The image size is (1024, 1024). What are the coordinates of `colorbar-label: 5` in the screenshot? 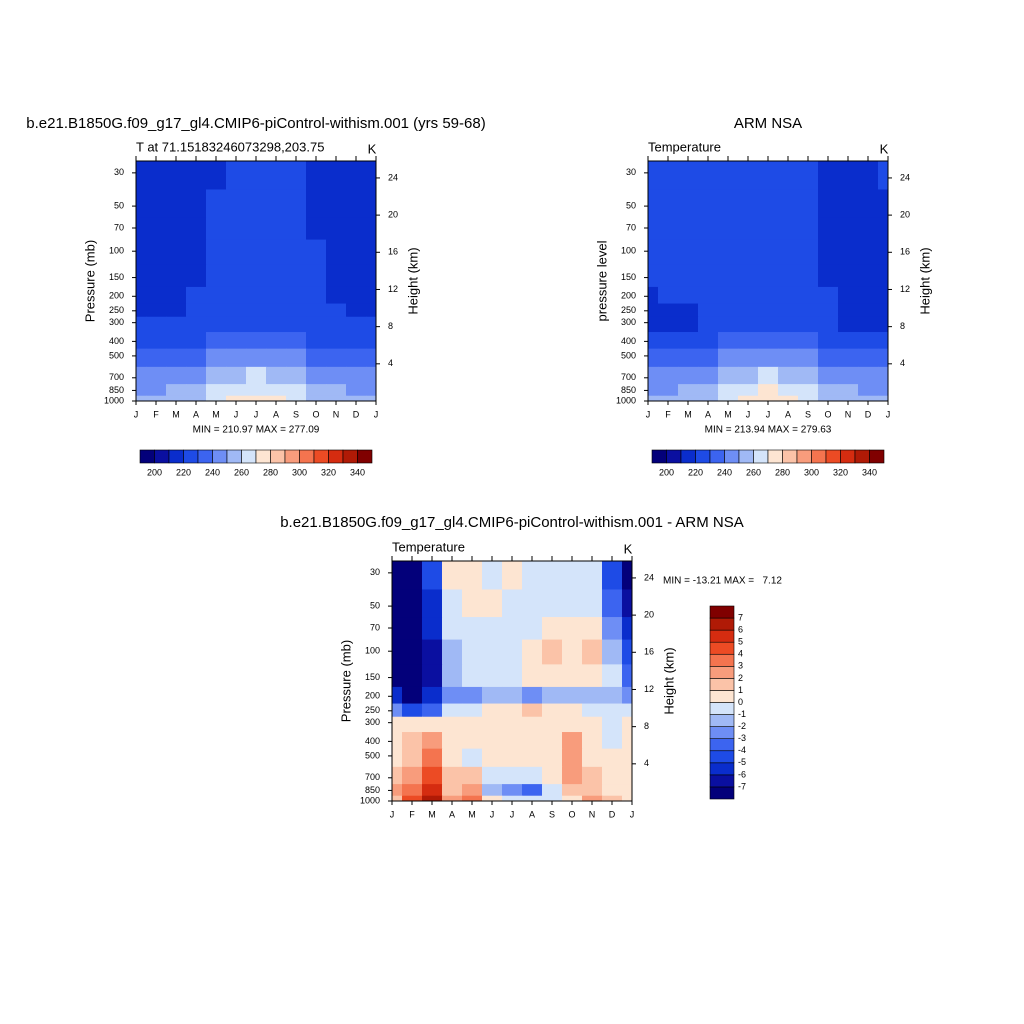 It's located at (740, 642).